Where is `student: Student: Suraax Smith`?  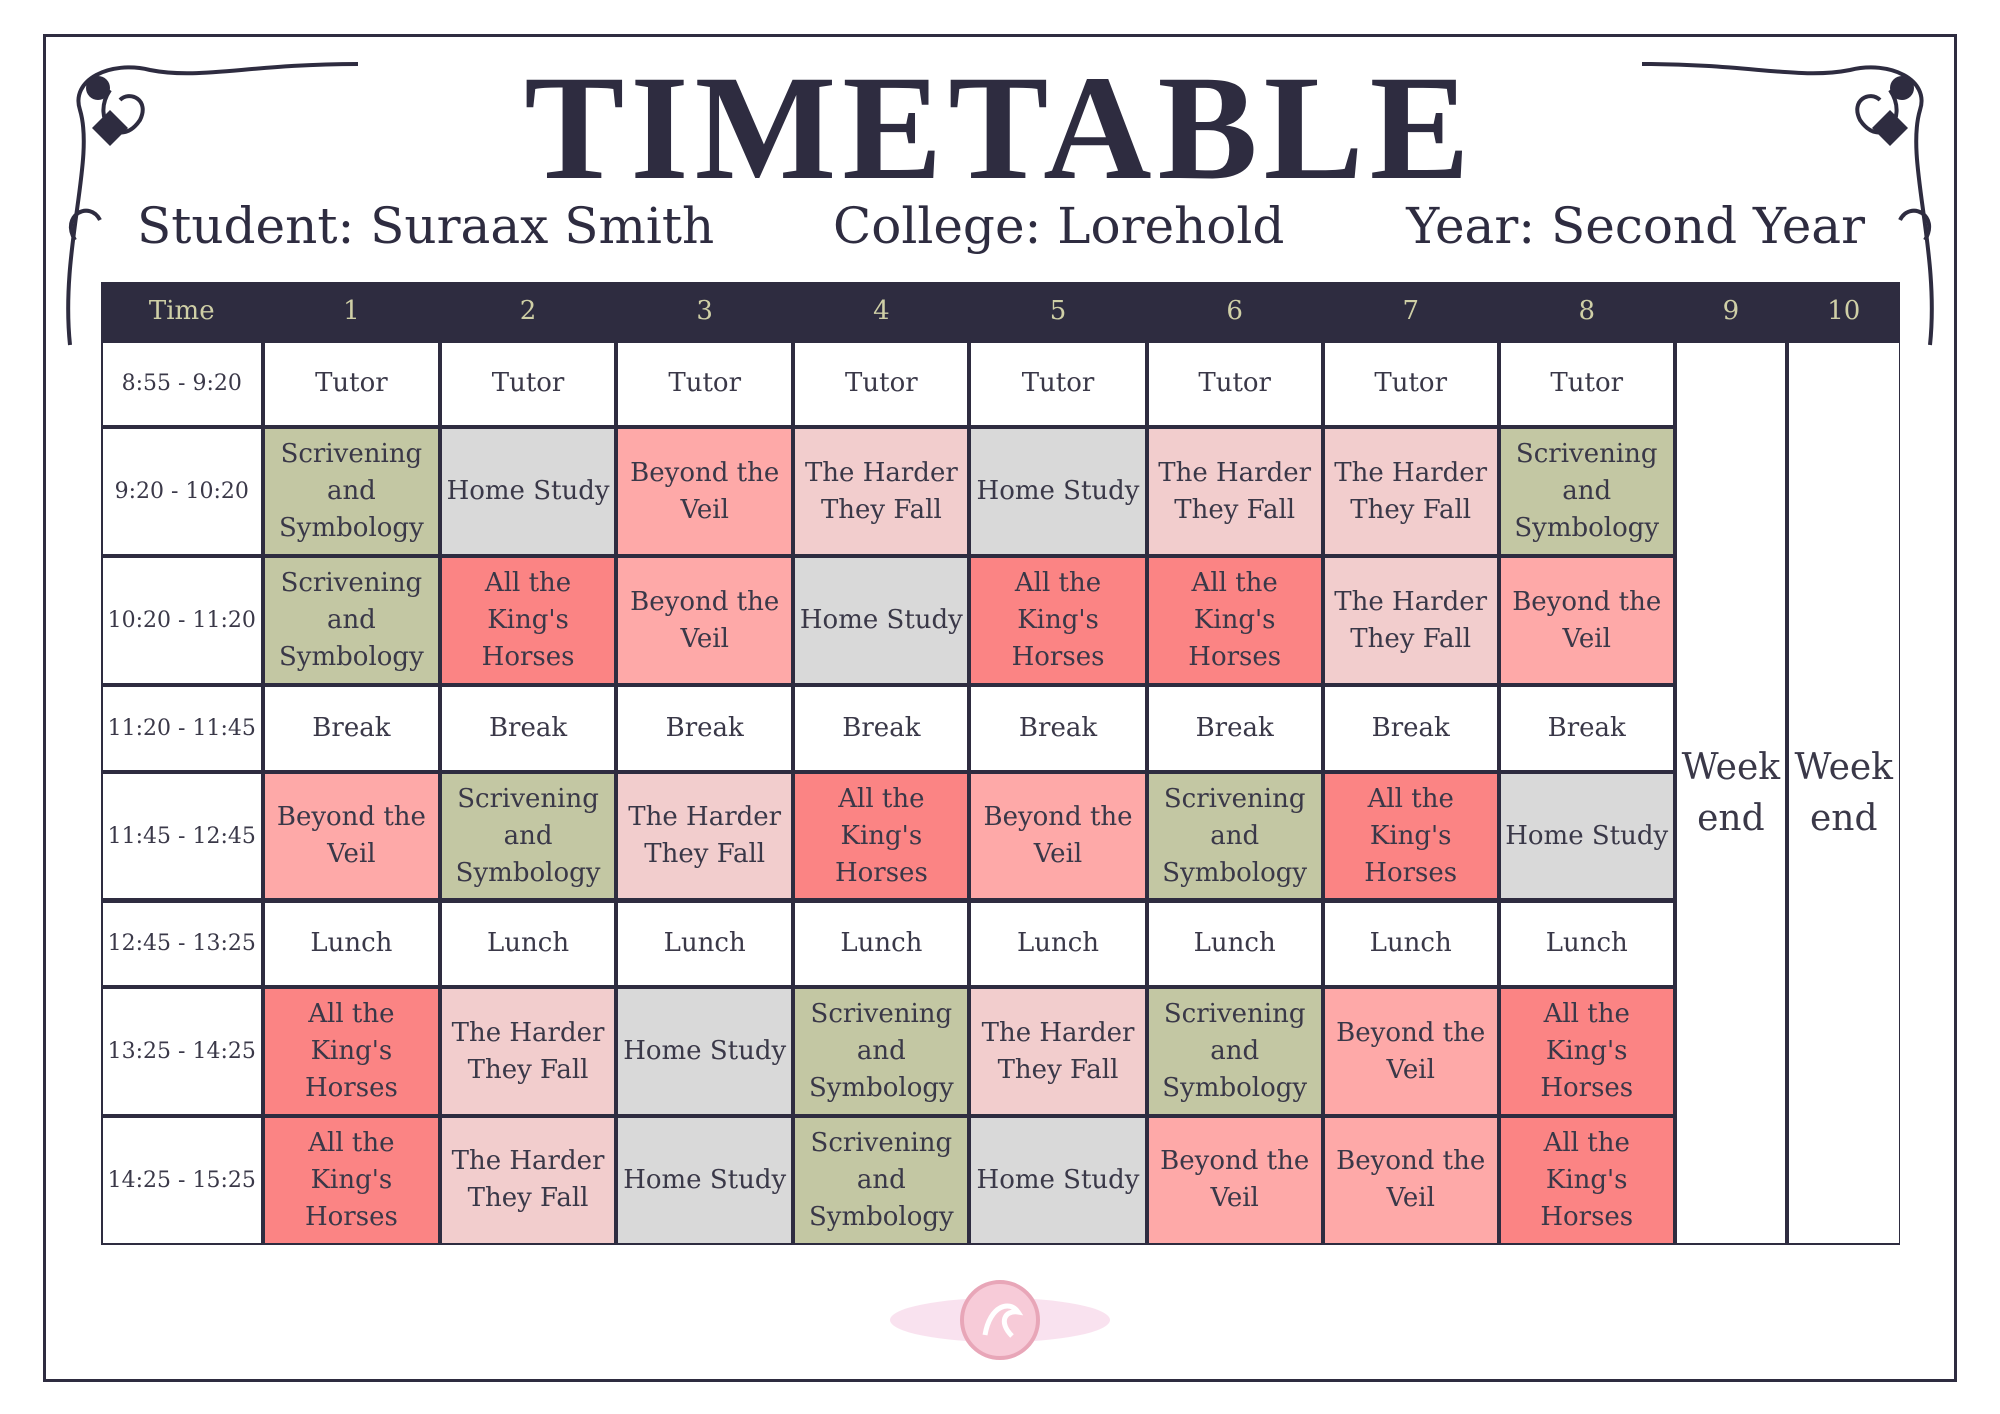 student: Student: Suraax Smith is located at coordinates (426, 226).